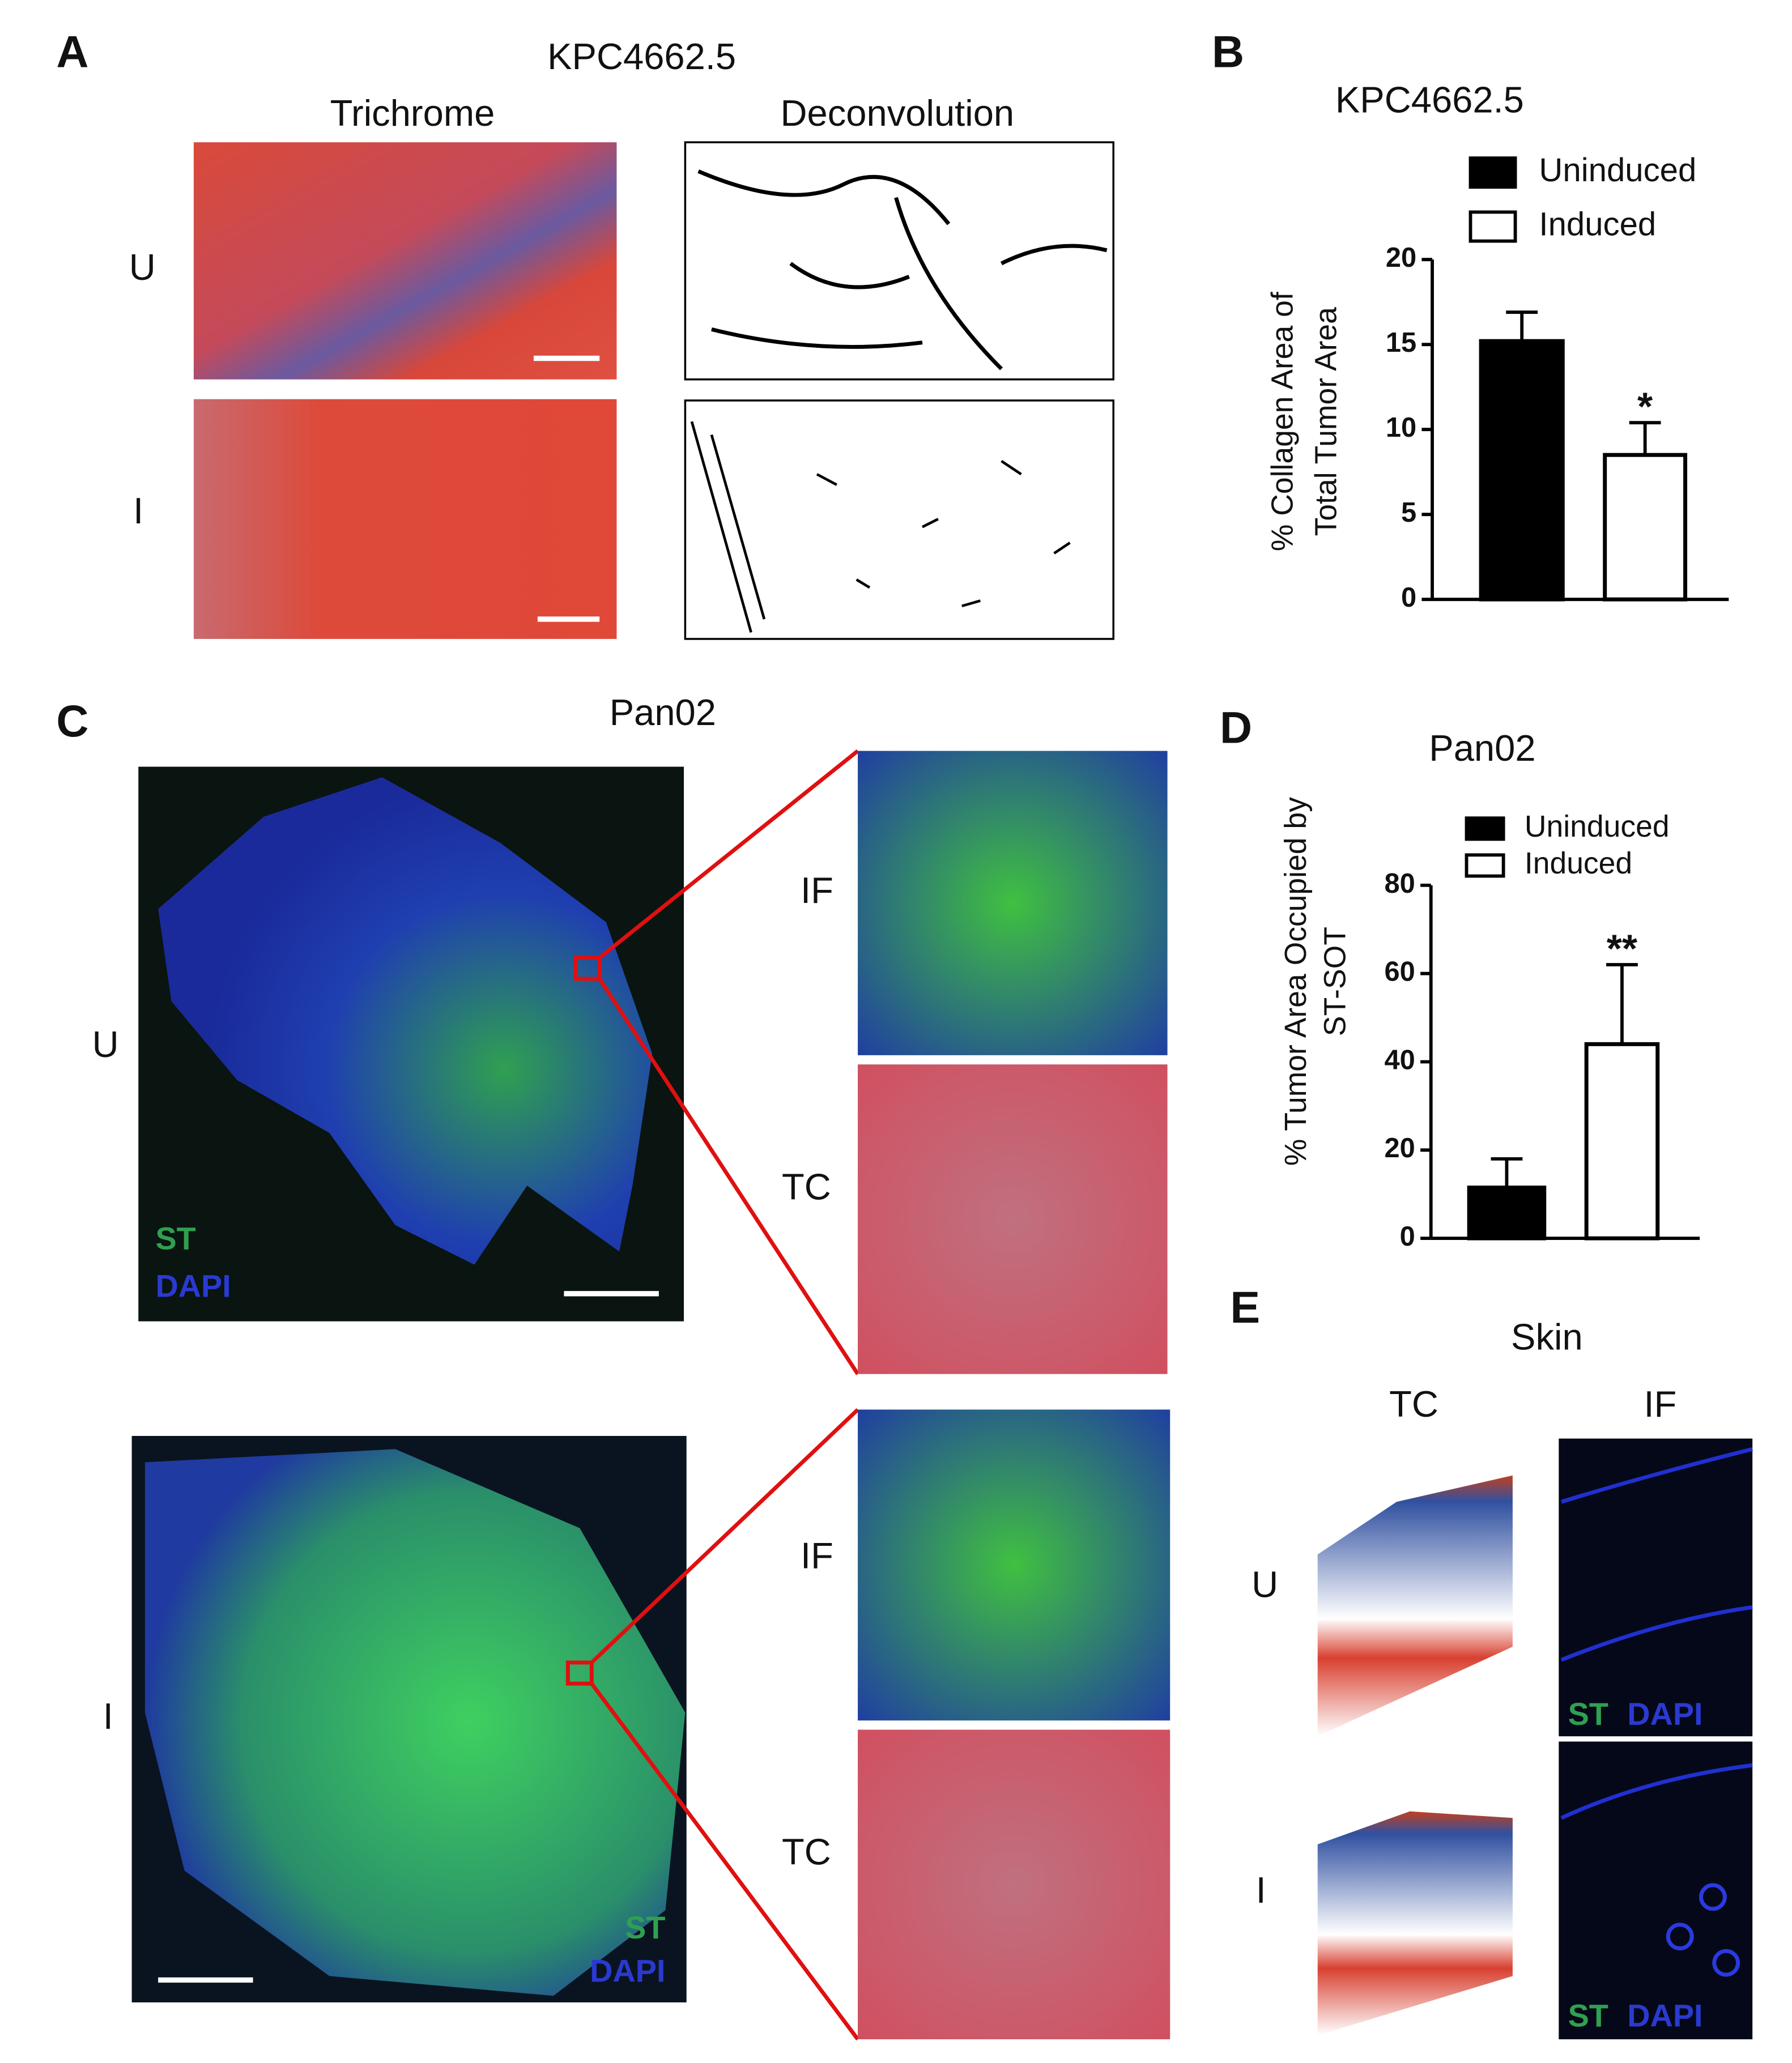 This screenshot has height=2063, width=1792. Describe the element at coordinates (1400, 1060) in the screenshot. I see `y-tick-label: 40` at that location.